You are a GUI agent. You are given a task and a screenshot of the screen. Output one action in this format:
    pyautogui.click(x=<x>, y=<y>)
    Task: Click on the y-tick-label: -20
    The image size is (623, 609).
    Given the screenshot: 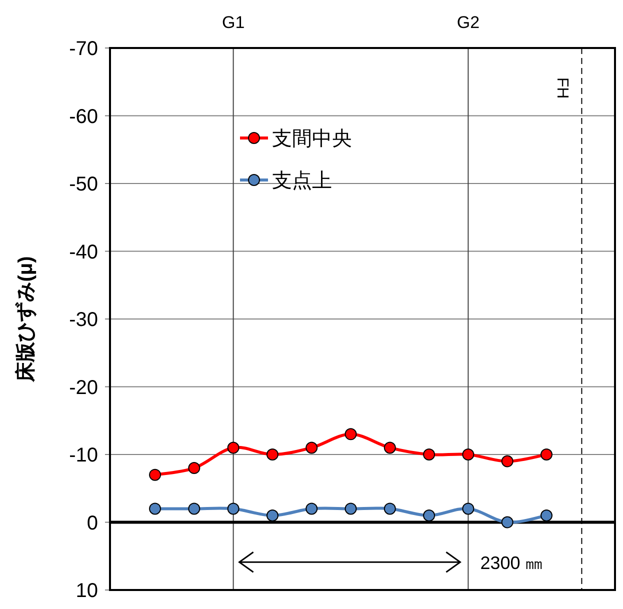 What is the action you would take?
    pyautogui.click(x=83, y=387)
    